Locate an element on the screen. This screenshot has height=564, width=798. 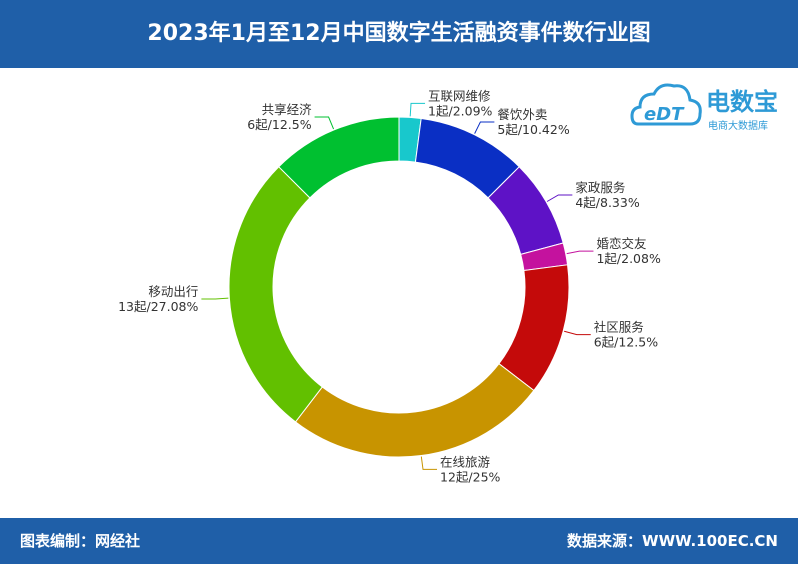
header-bar: 2023年1月至12月中国数字生活融资事件数行业图 is located at coordinates (399, 34).